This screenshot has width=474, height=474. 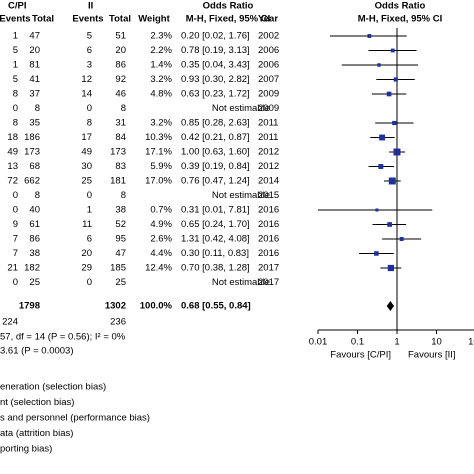 What do you see at coordinates (268, 268) in the screenshot?
I see `year: 2017` at bounding box center [268, 268].